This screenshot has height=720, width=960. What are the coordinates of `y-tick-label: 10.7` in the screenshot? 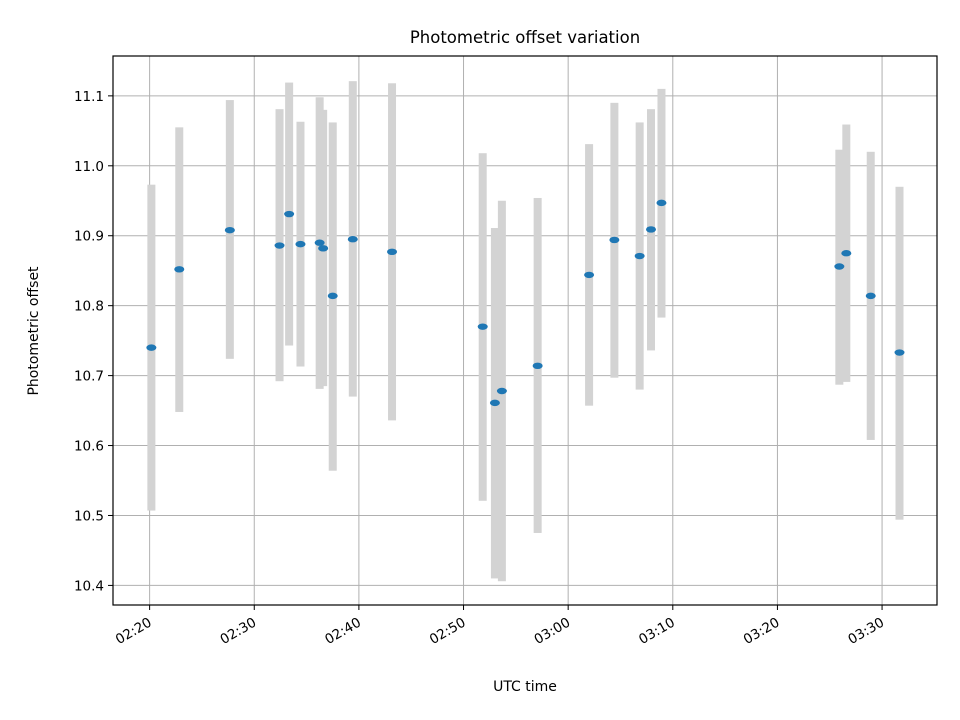 It's located at (89, 377).